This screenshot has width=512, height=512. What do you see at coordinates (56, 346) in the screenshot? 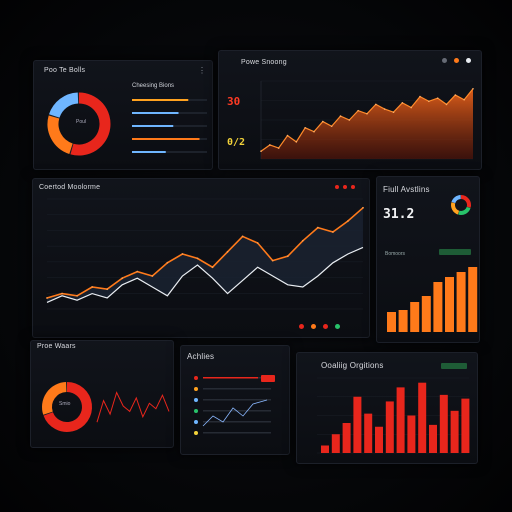
I see `panel-title: Proe Waars` at bounding box center [56, 346].